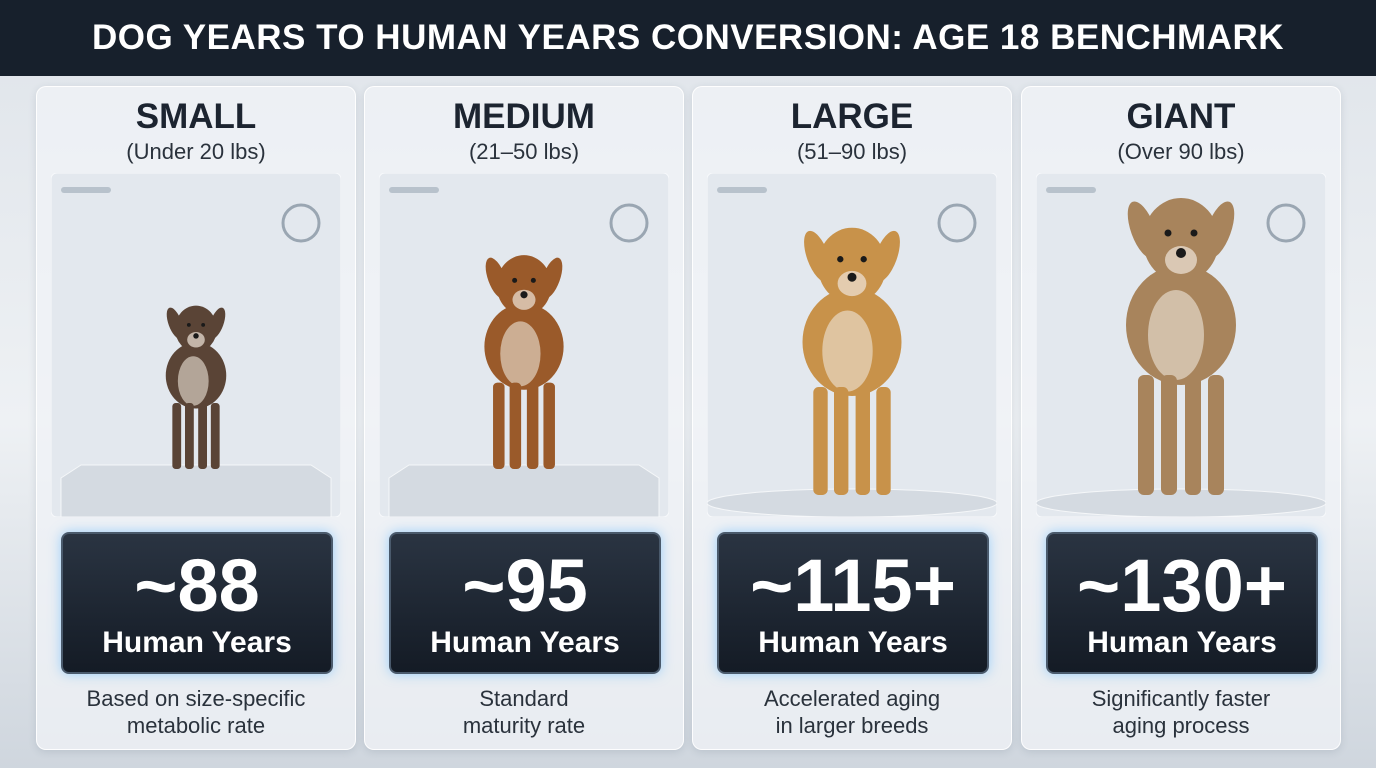  What do you see at coordinates (196, 116) in the screenshot?
I see `card-name: SMALL` at bounding box center [196, 116].